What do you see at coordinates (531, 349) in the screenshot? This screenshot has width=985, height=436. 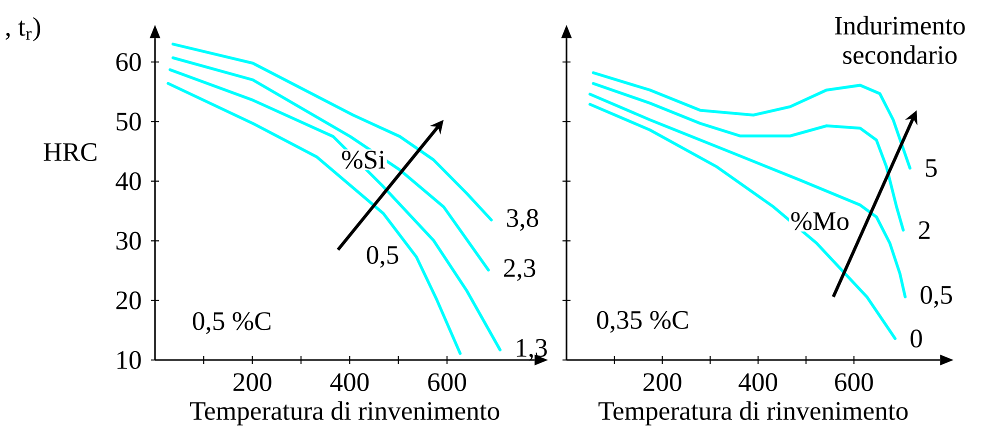 I see `series-label: 1,3` at bounding box center [531, 349].